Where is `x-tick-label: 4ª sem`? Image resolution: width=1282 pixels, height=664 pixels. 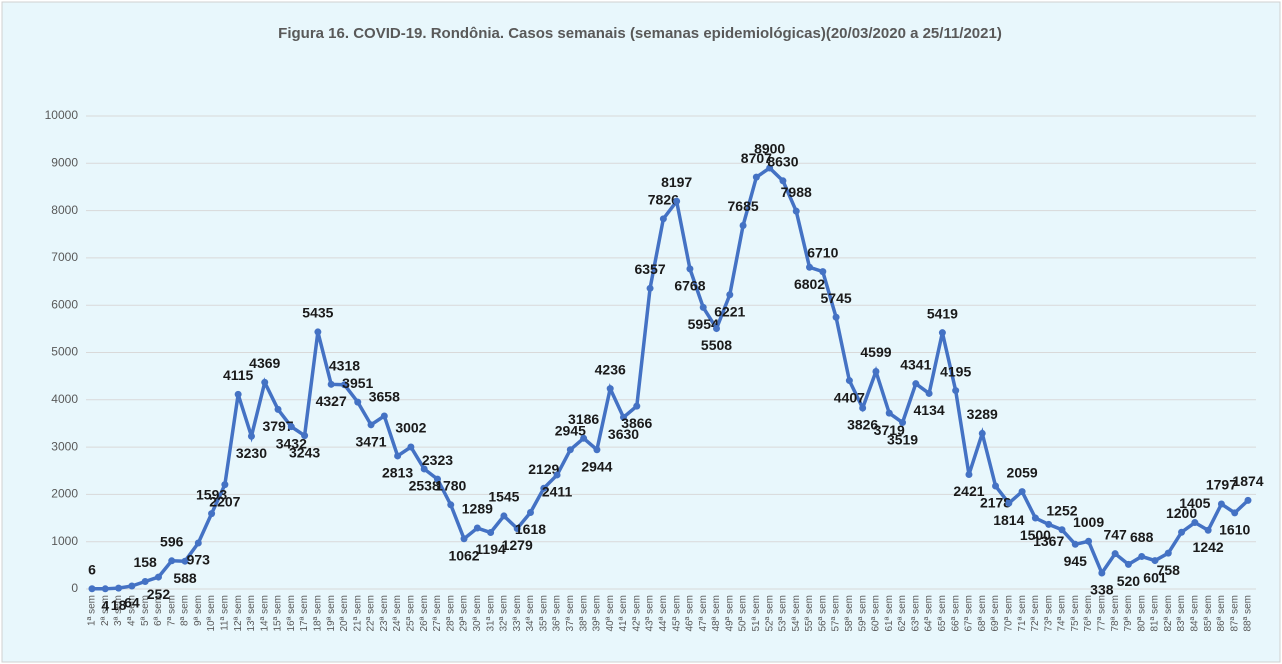
x-tick-label: 4ª sem is located at coordinates (132, 610).